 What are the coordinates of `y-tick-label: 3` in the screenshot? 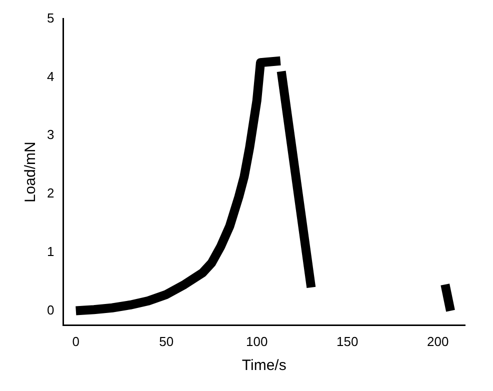 It's located at (50, 134).